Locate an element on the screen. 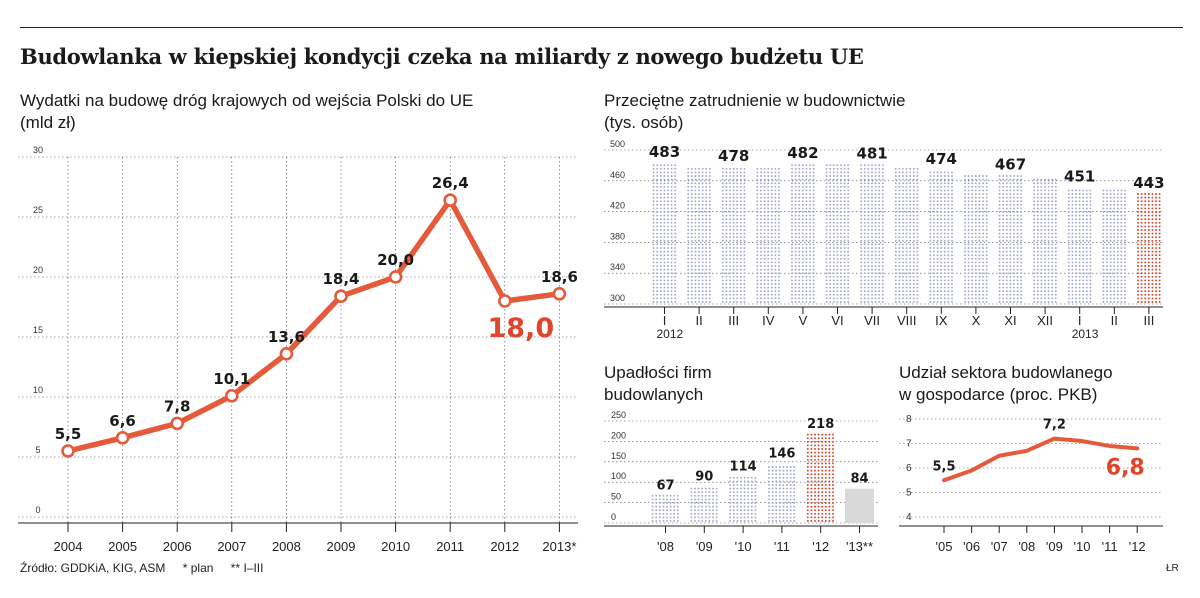 The image size is (1200, 598). x-tick-label: I is located at coordinates (1080, 320).